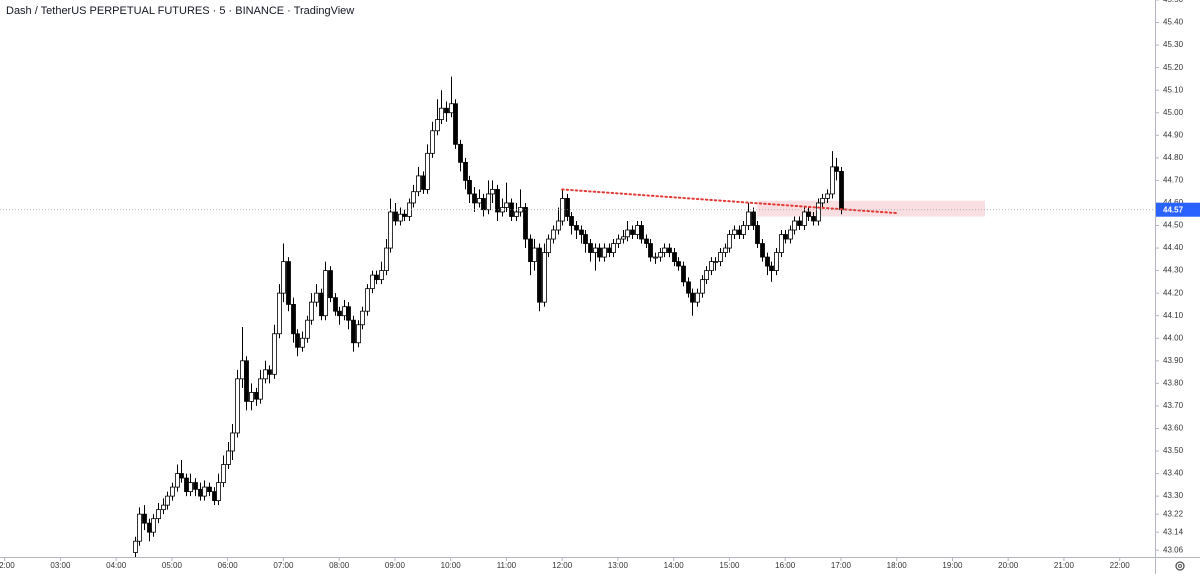 This screenshot has height=579, width=1200. Describe the element at coordinates (729, 565) in the screenshot. I see `x-tick-label: 15:00` at that location.